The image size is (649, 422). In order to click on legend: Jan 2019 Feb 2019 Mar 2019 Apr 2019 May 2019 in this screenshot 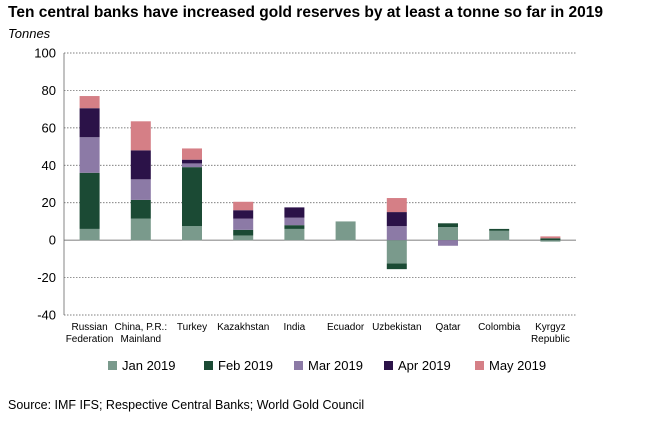, I will do `click(327, 365)`.